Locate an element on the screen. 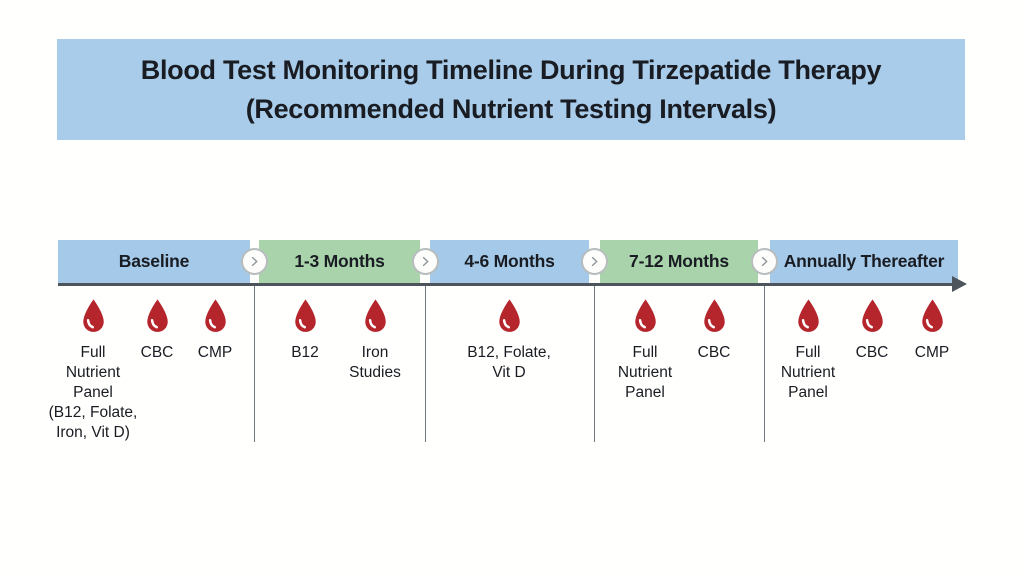  test-item: B12, Folate, Vit D is located at coordinates (509, 341).